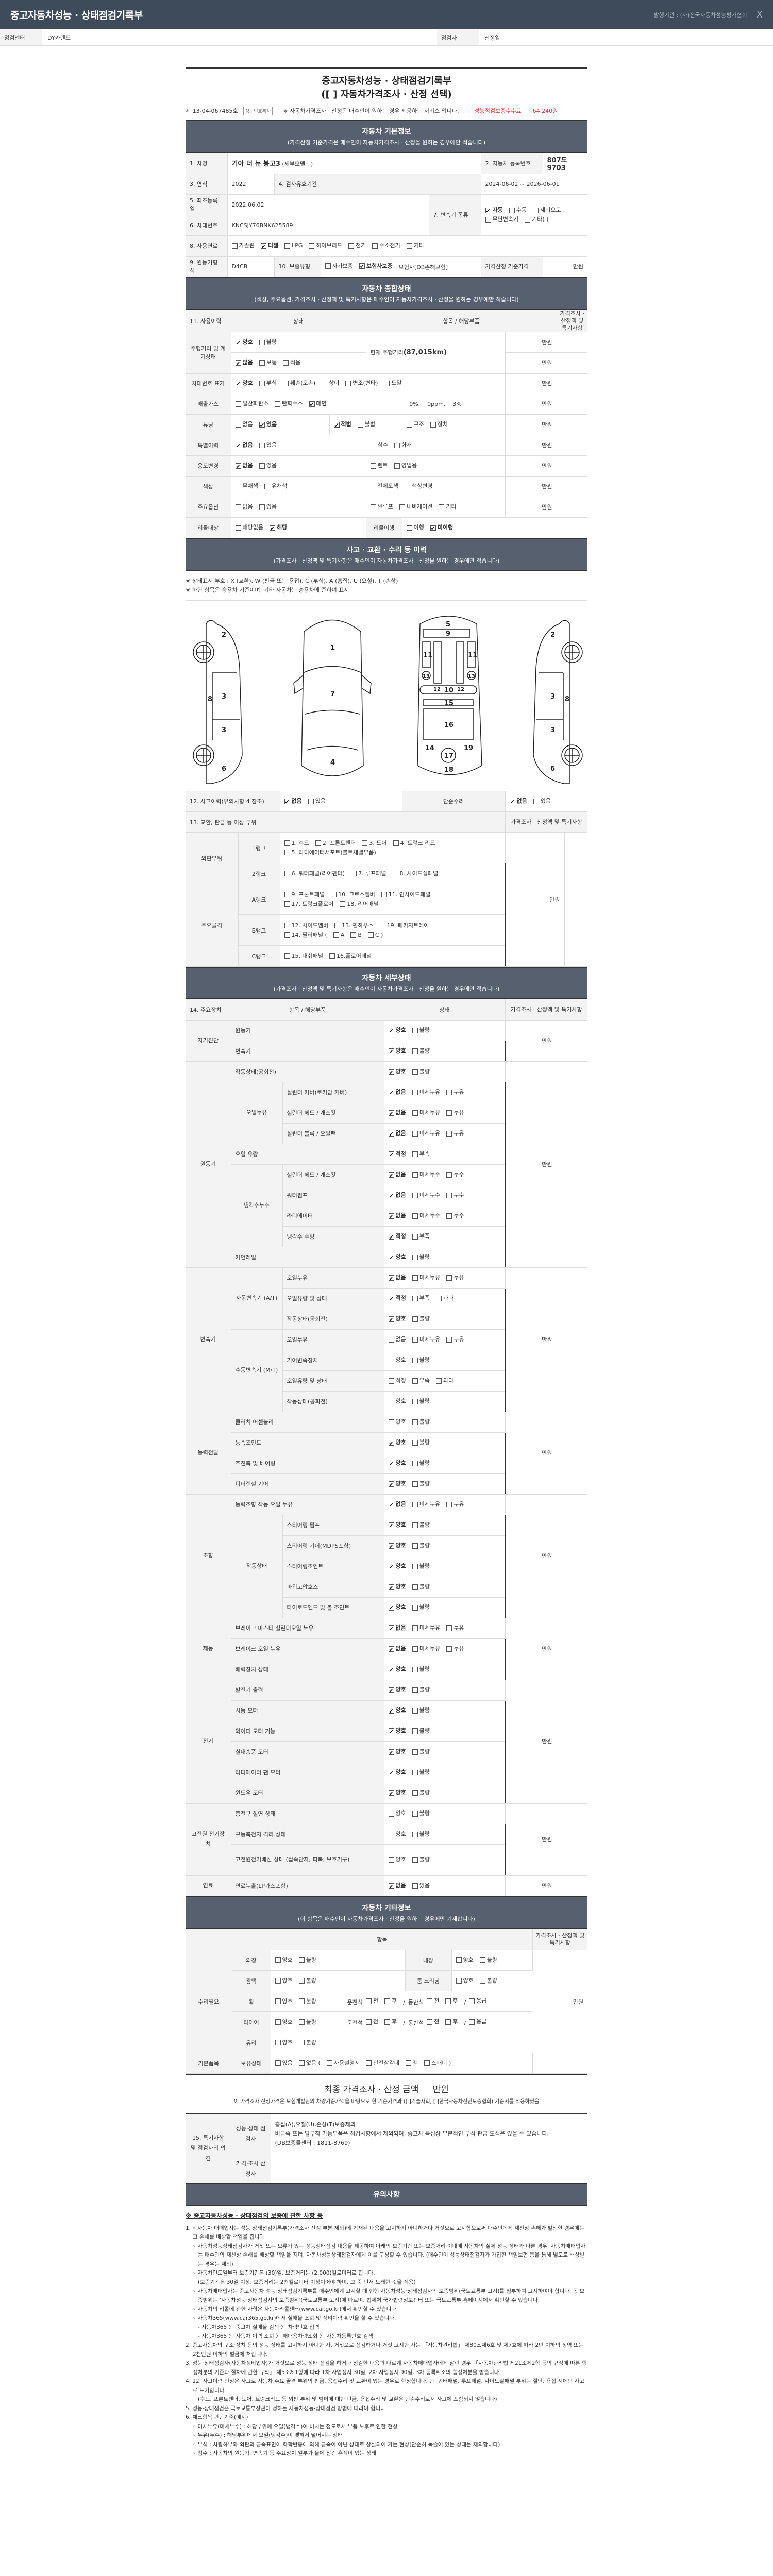  What do you see at coordinates (536, 219) in the screenshot?
I see `checkbox-option: 기타( )` at bounding box center [536, 219].